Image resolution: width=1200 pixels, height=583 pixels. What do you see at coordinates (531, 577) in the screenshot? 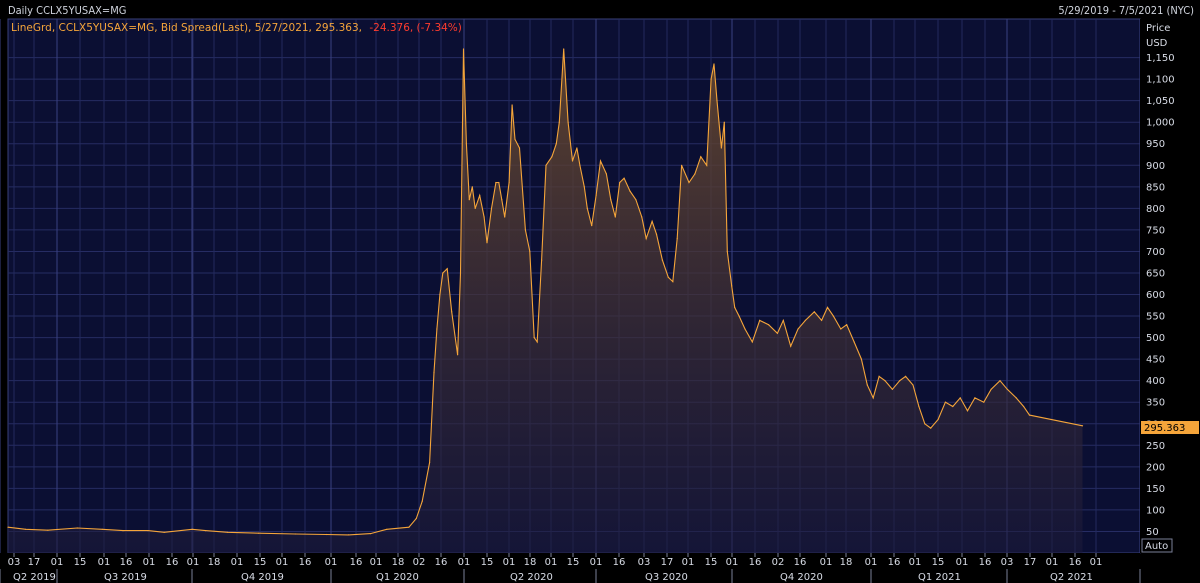
I see `quarter-label: Q2 2020` at bounding box center [531, 577].